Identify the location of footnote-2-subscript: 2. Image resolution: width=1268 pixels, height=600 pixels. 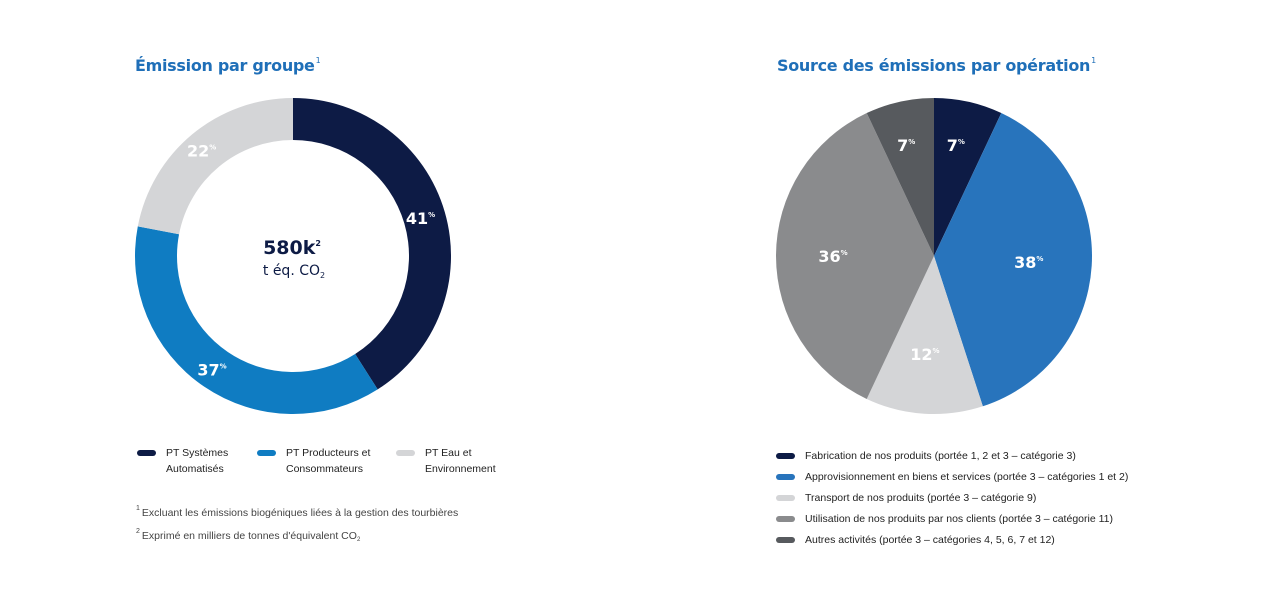
(358, 540).